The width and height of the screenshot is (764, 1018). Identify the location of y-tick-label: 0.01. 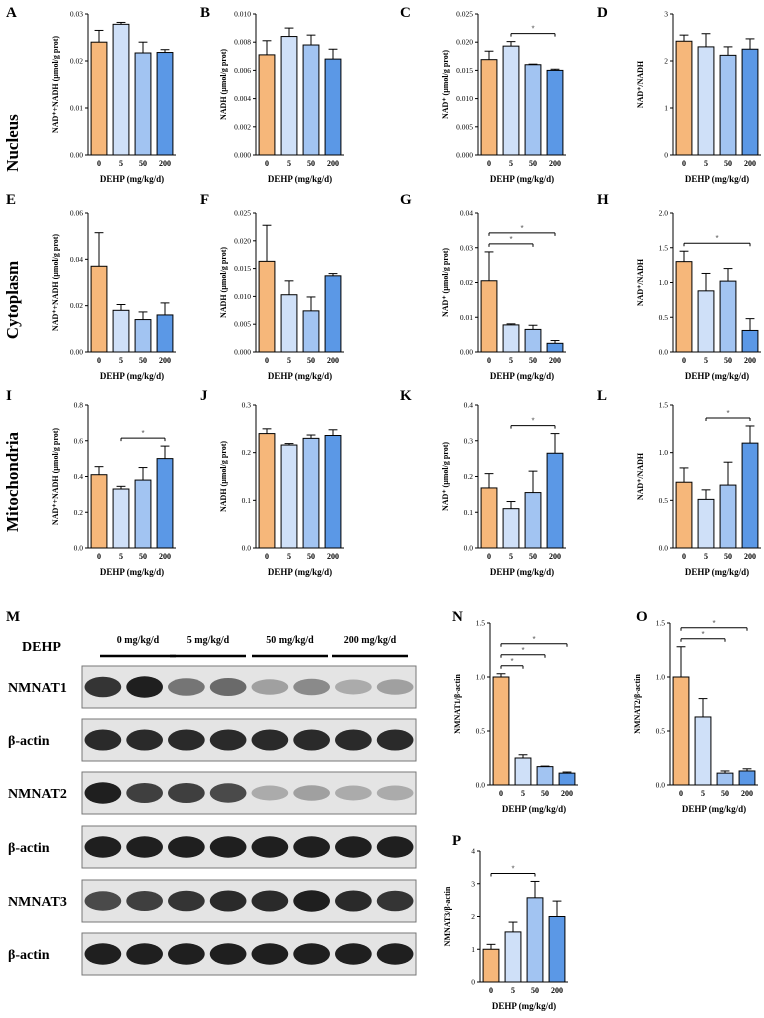
(466, 317).